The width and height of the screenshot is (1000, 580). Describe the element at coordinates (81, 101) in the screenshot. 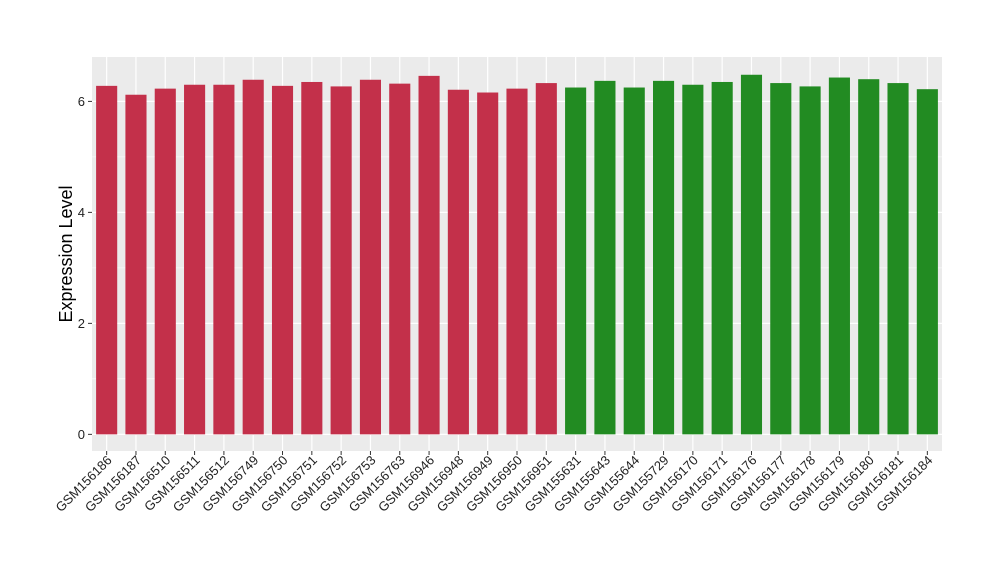

I see `y-tick-label: 6` at that location.